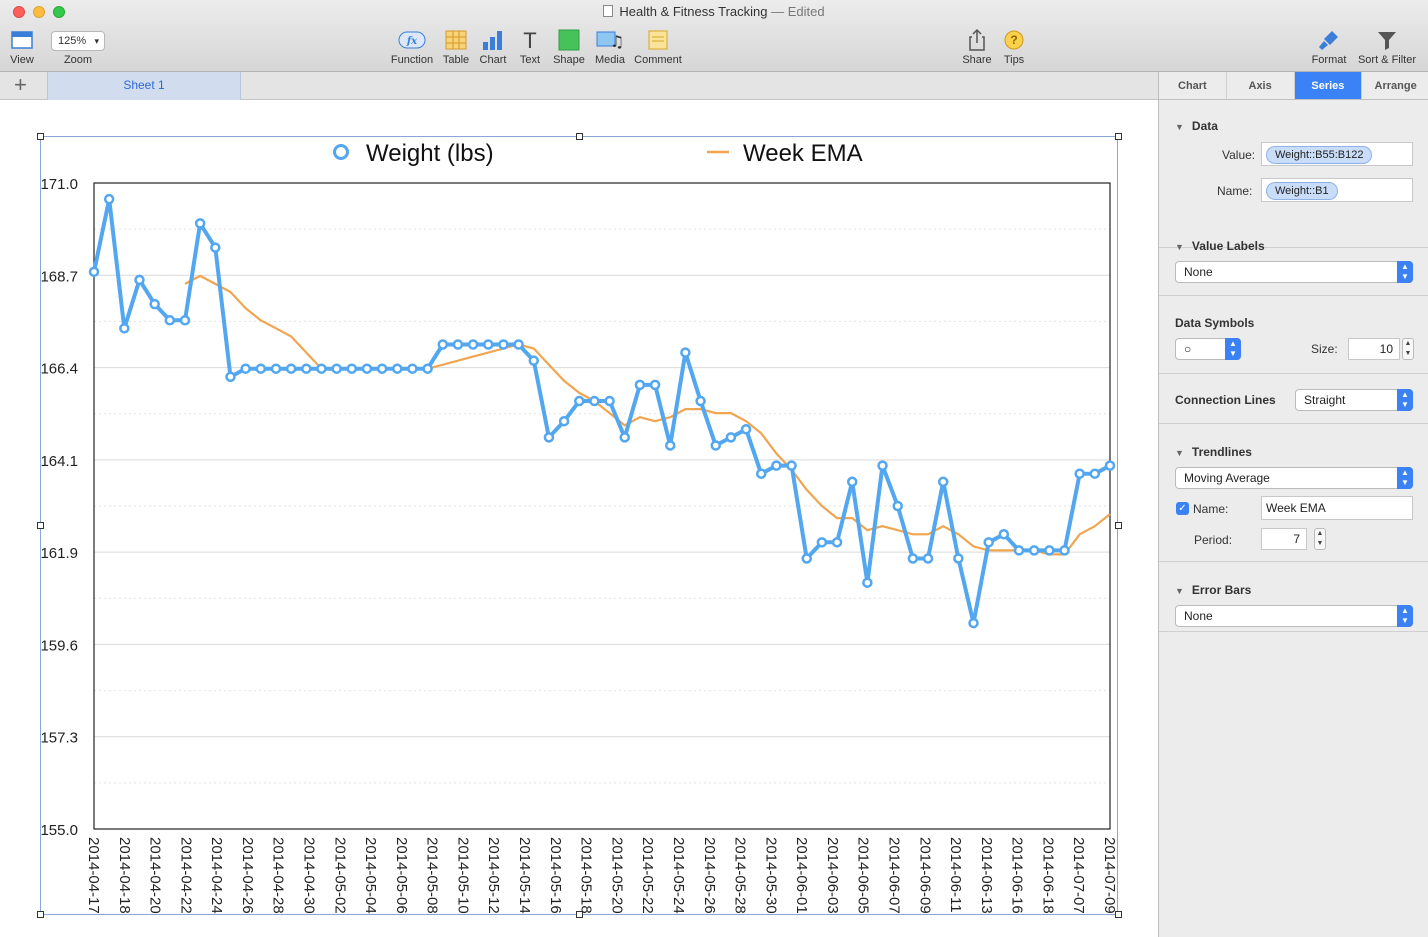  I want to click on trendline-name-field: Week EMA, so click(1337, 508).